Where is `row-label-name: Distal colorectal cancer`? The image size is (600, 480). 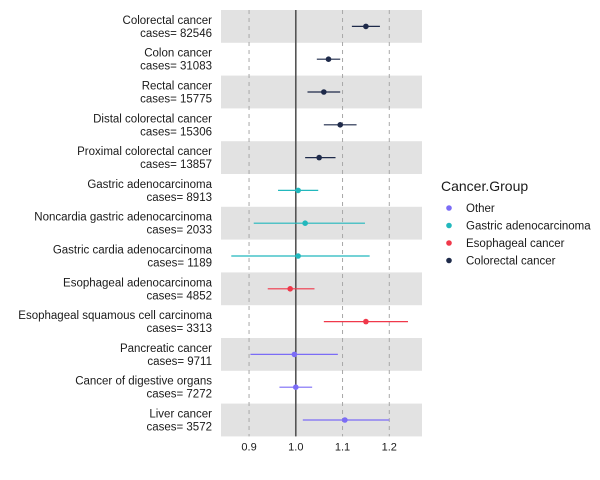 row-label-name: Distal colorectal cancer is located at coordinates (152, 119).